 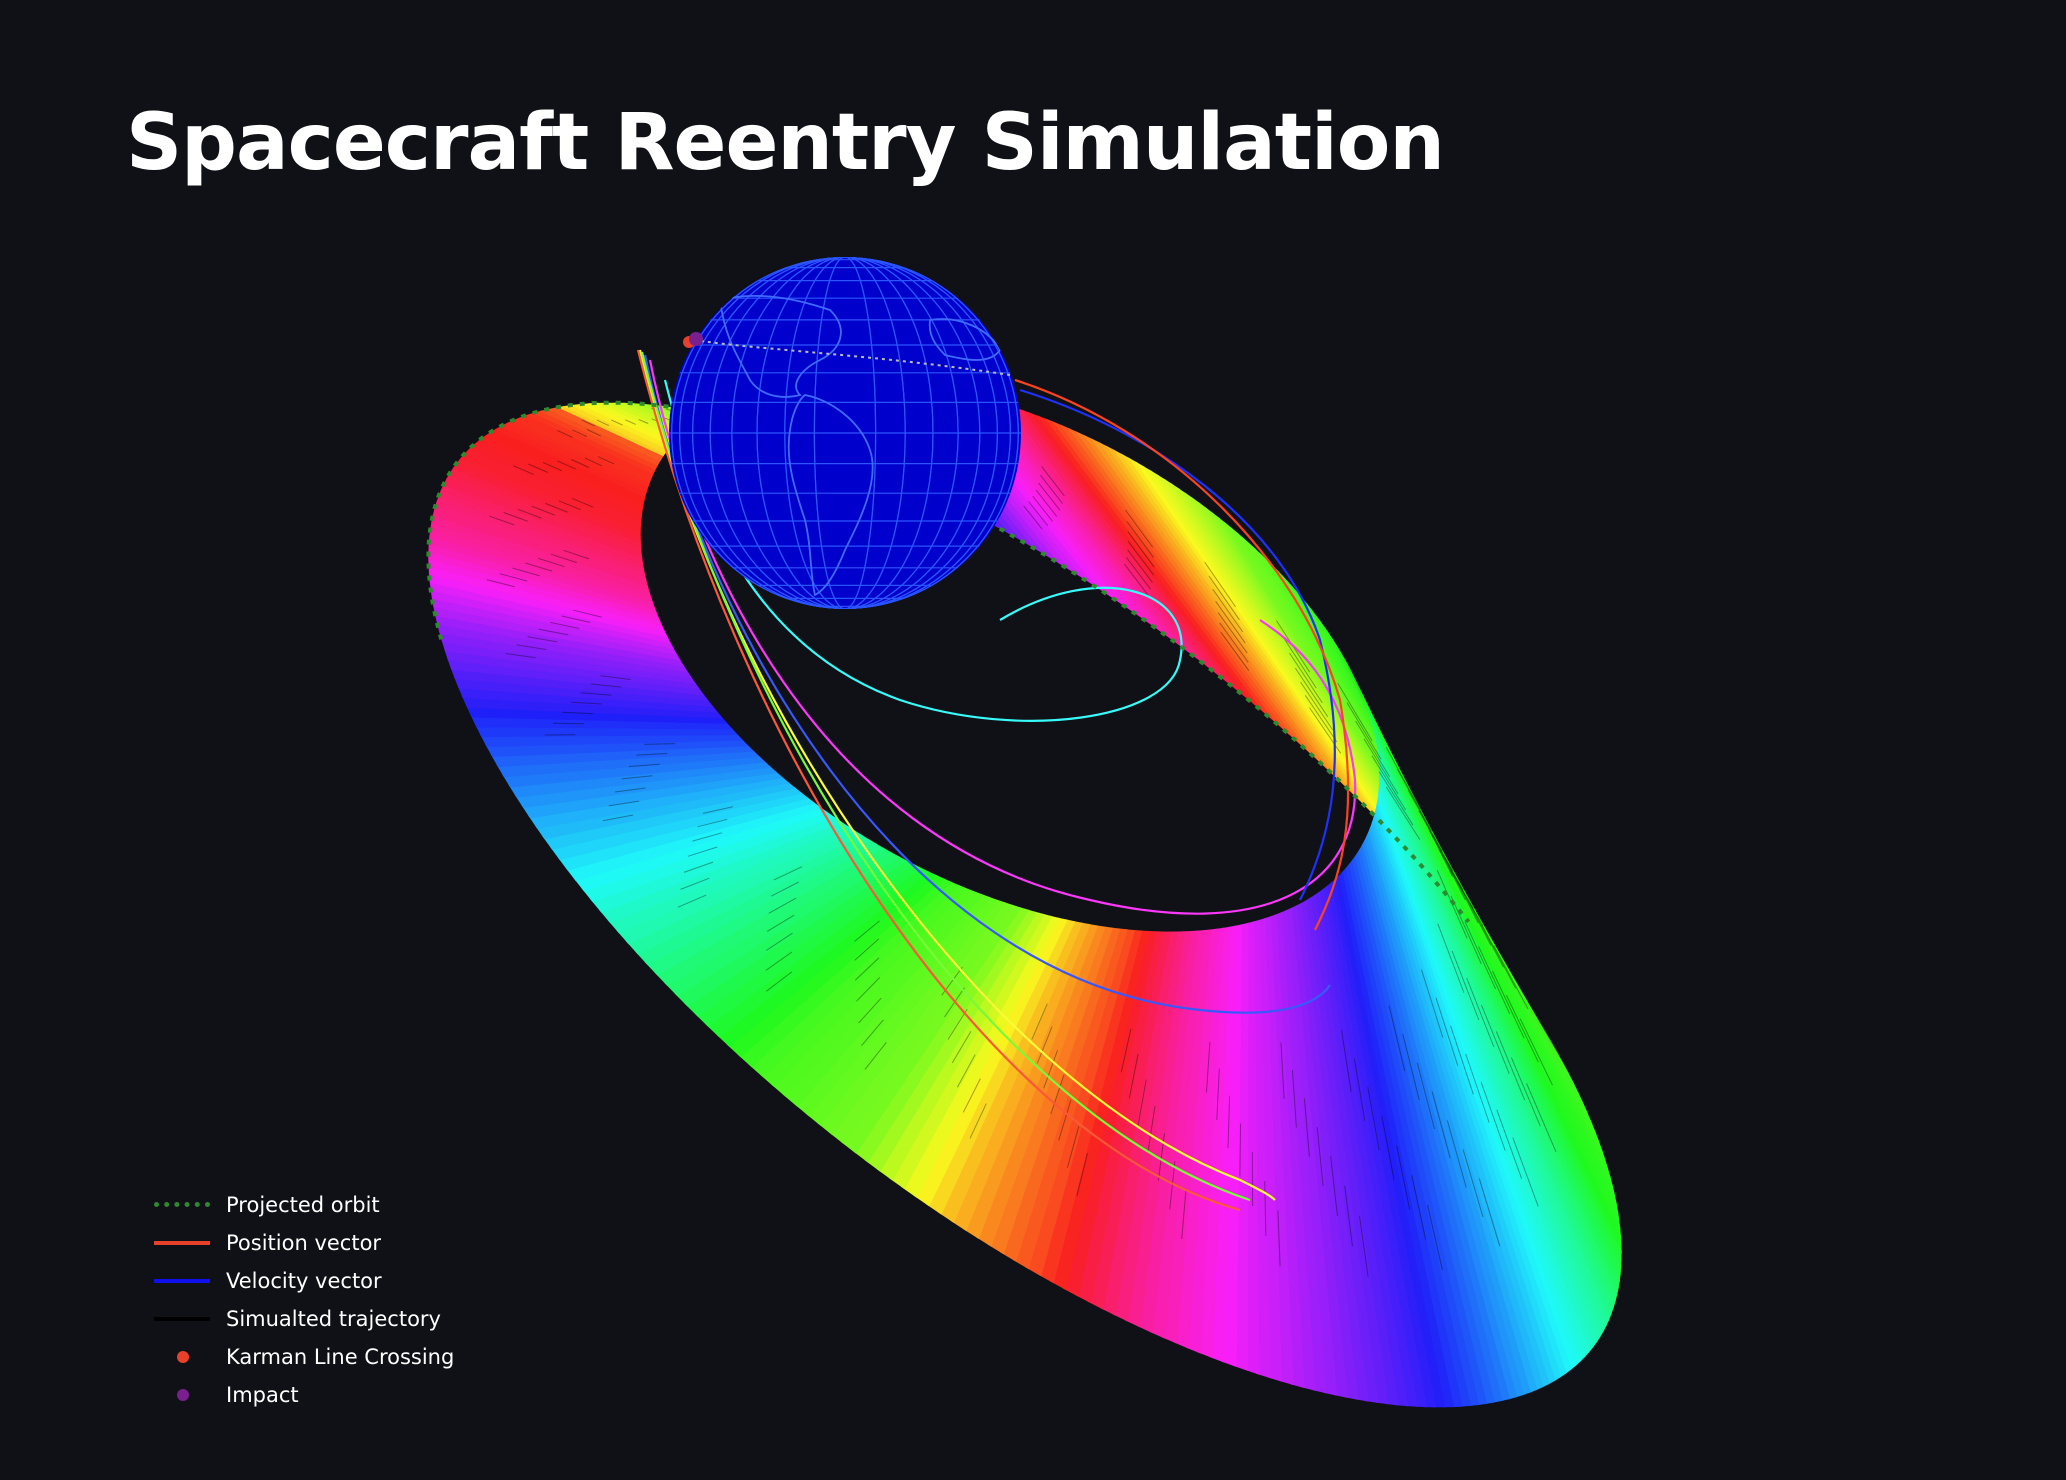 I want to click on legend-item-impact: Impact, so click(x=322, y=1395).